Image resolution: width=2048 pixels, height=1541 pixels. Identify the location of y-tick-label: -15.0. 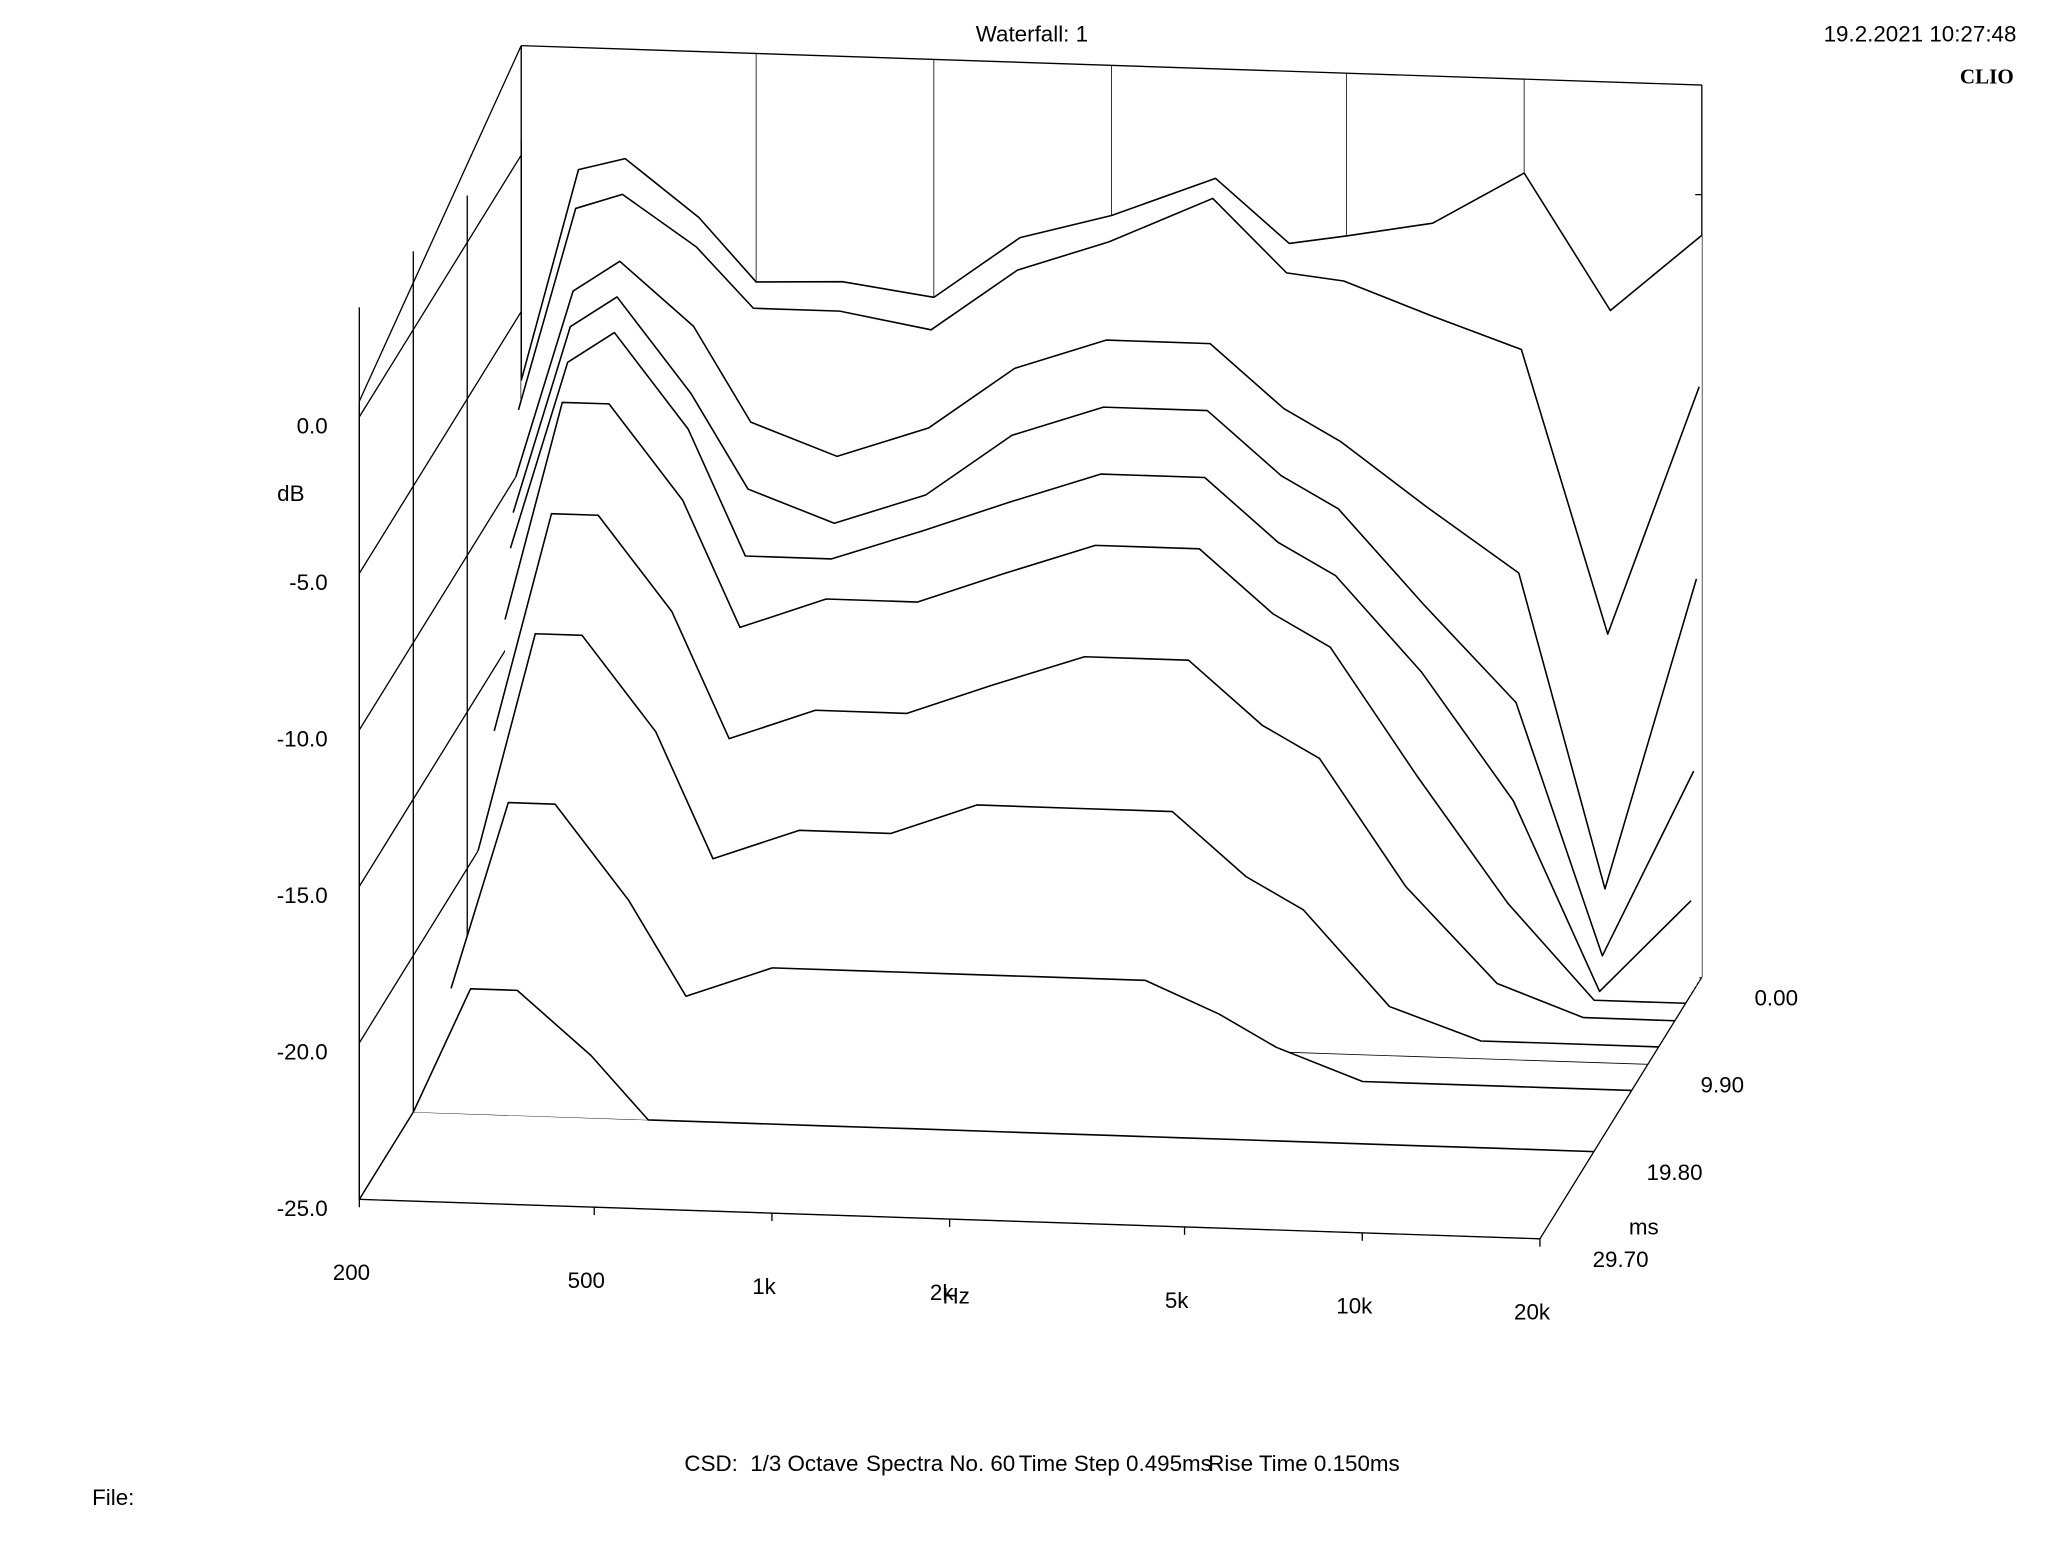
(302, 895).